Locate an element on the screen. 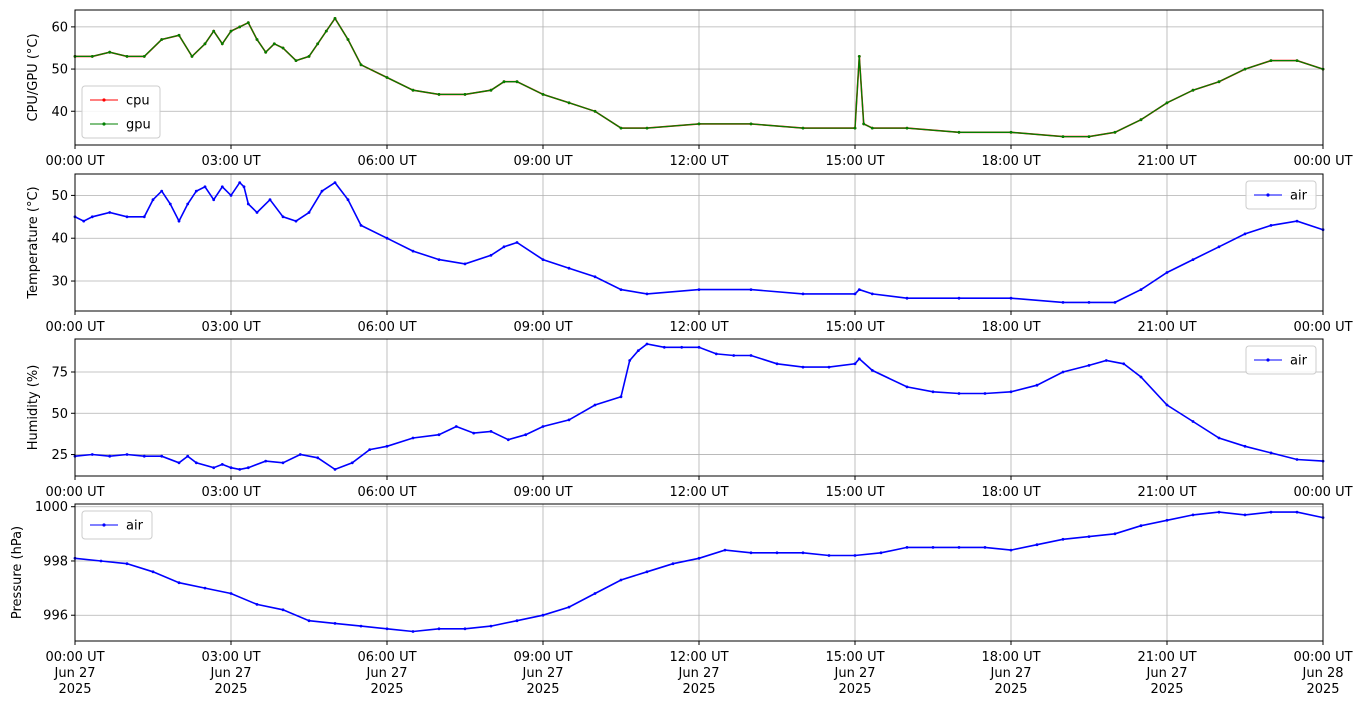 The height and width of the screenshot is (707, 1364). y-axis-label: Pressure (hPa) is located at coordinates (17, 572).